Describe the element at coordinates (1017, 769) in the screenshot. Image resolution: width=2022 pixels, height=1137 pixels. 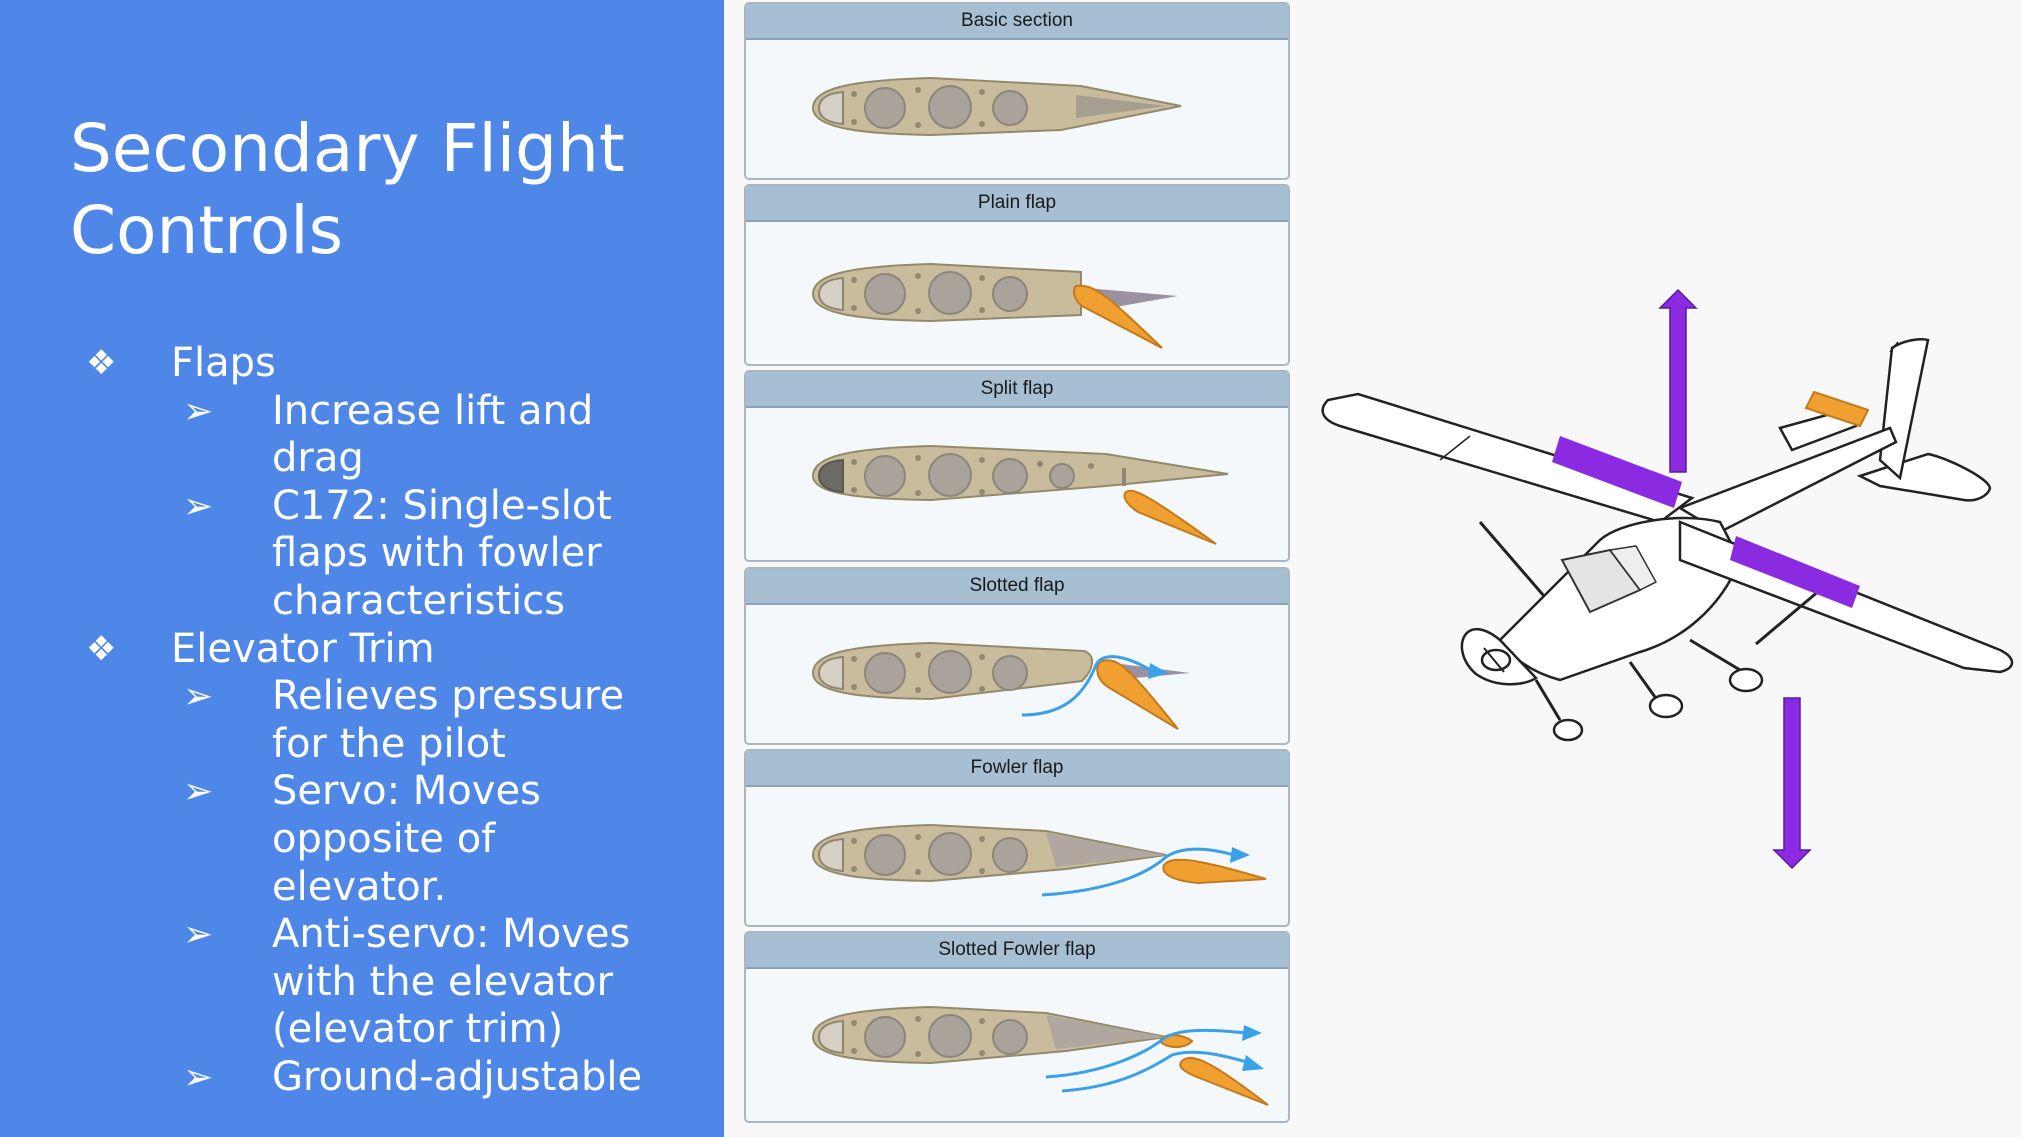
I see `flap-diagram-label: Fowler flap` at that location.